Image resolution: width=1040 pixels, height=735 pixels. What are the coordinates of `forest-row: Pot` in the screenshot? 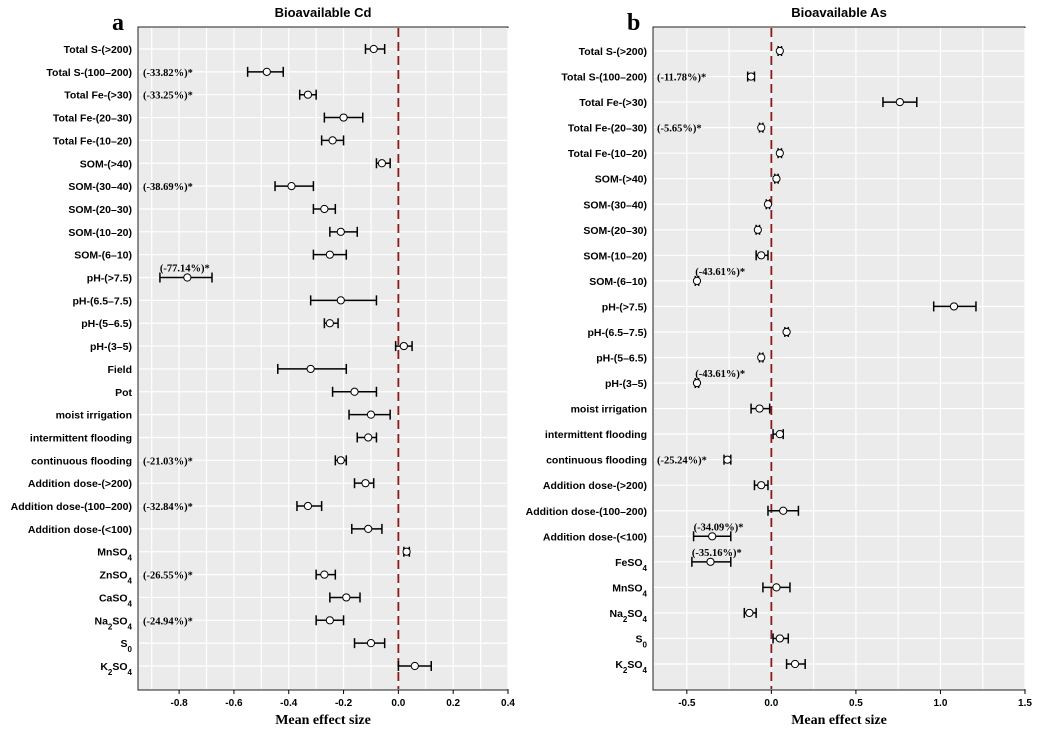 It's located at (246, 392).